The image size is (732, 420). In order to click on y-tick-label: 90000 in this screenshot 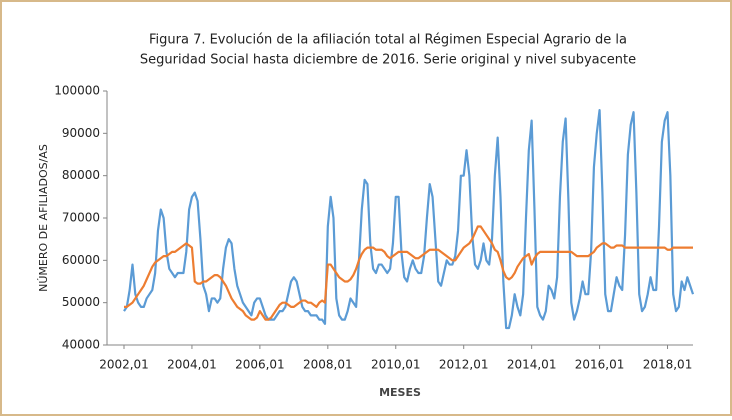, I will do `click(81, 133)`.